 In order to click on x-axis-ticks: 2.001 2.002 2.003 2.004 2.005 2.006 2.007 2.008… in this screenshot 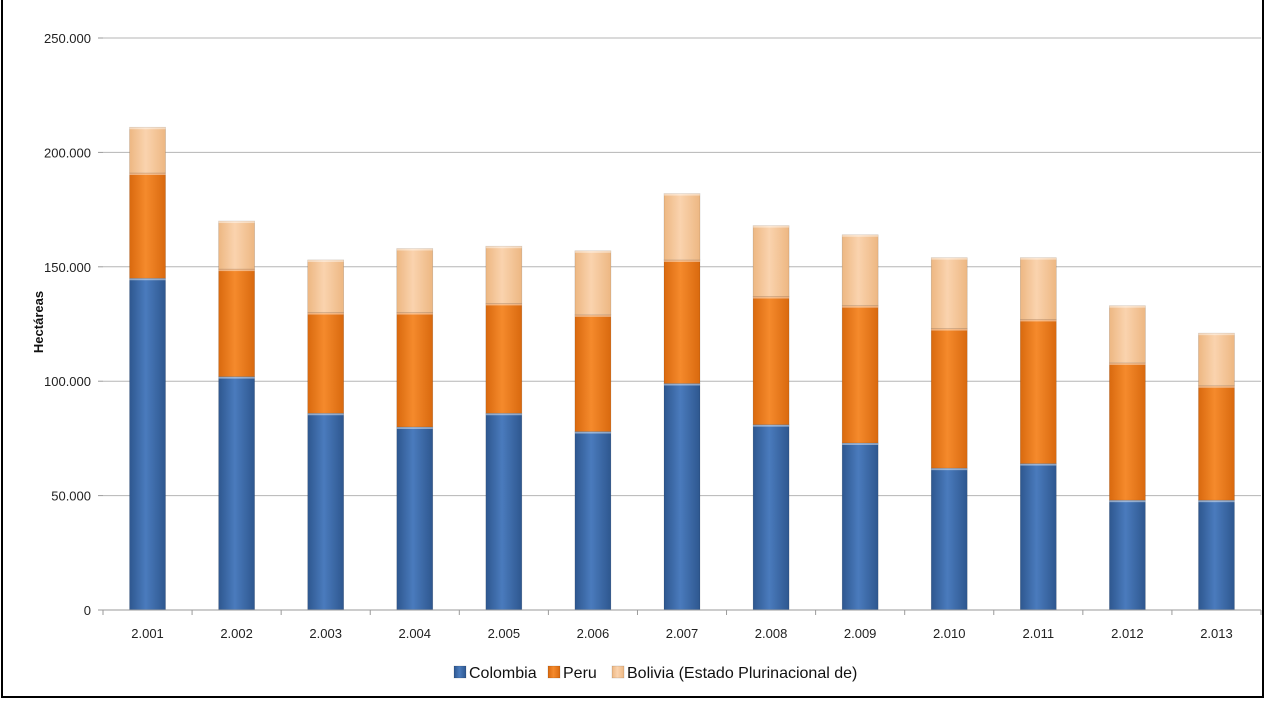, I will do `click(682, 625)`.